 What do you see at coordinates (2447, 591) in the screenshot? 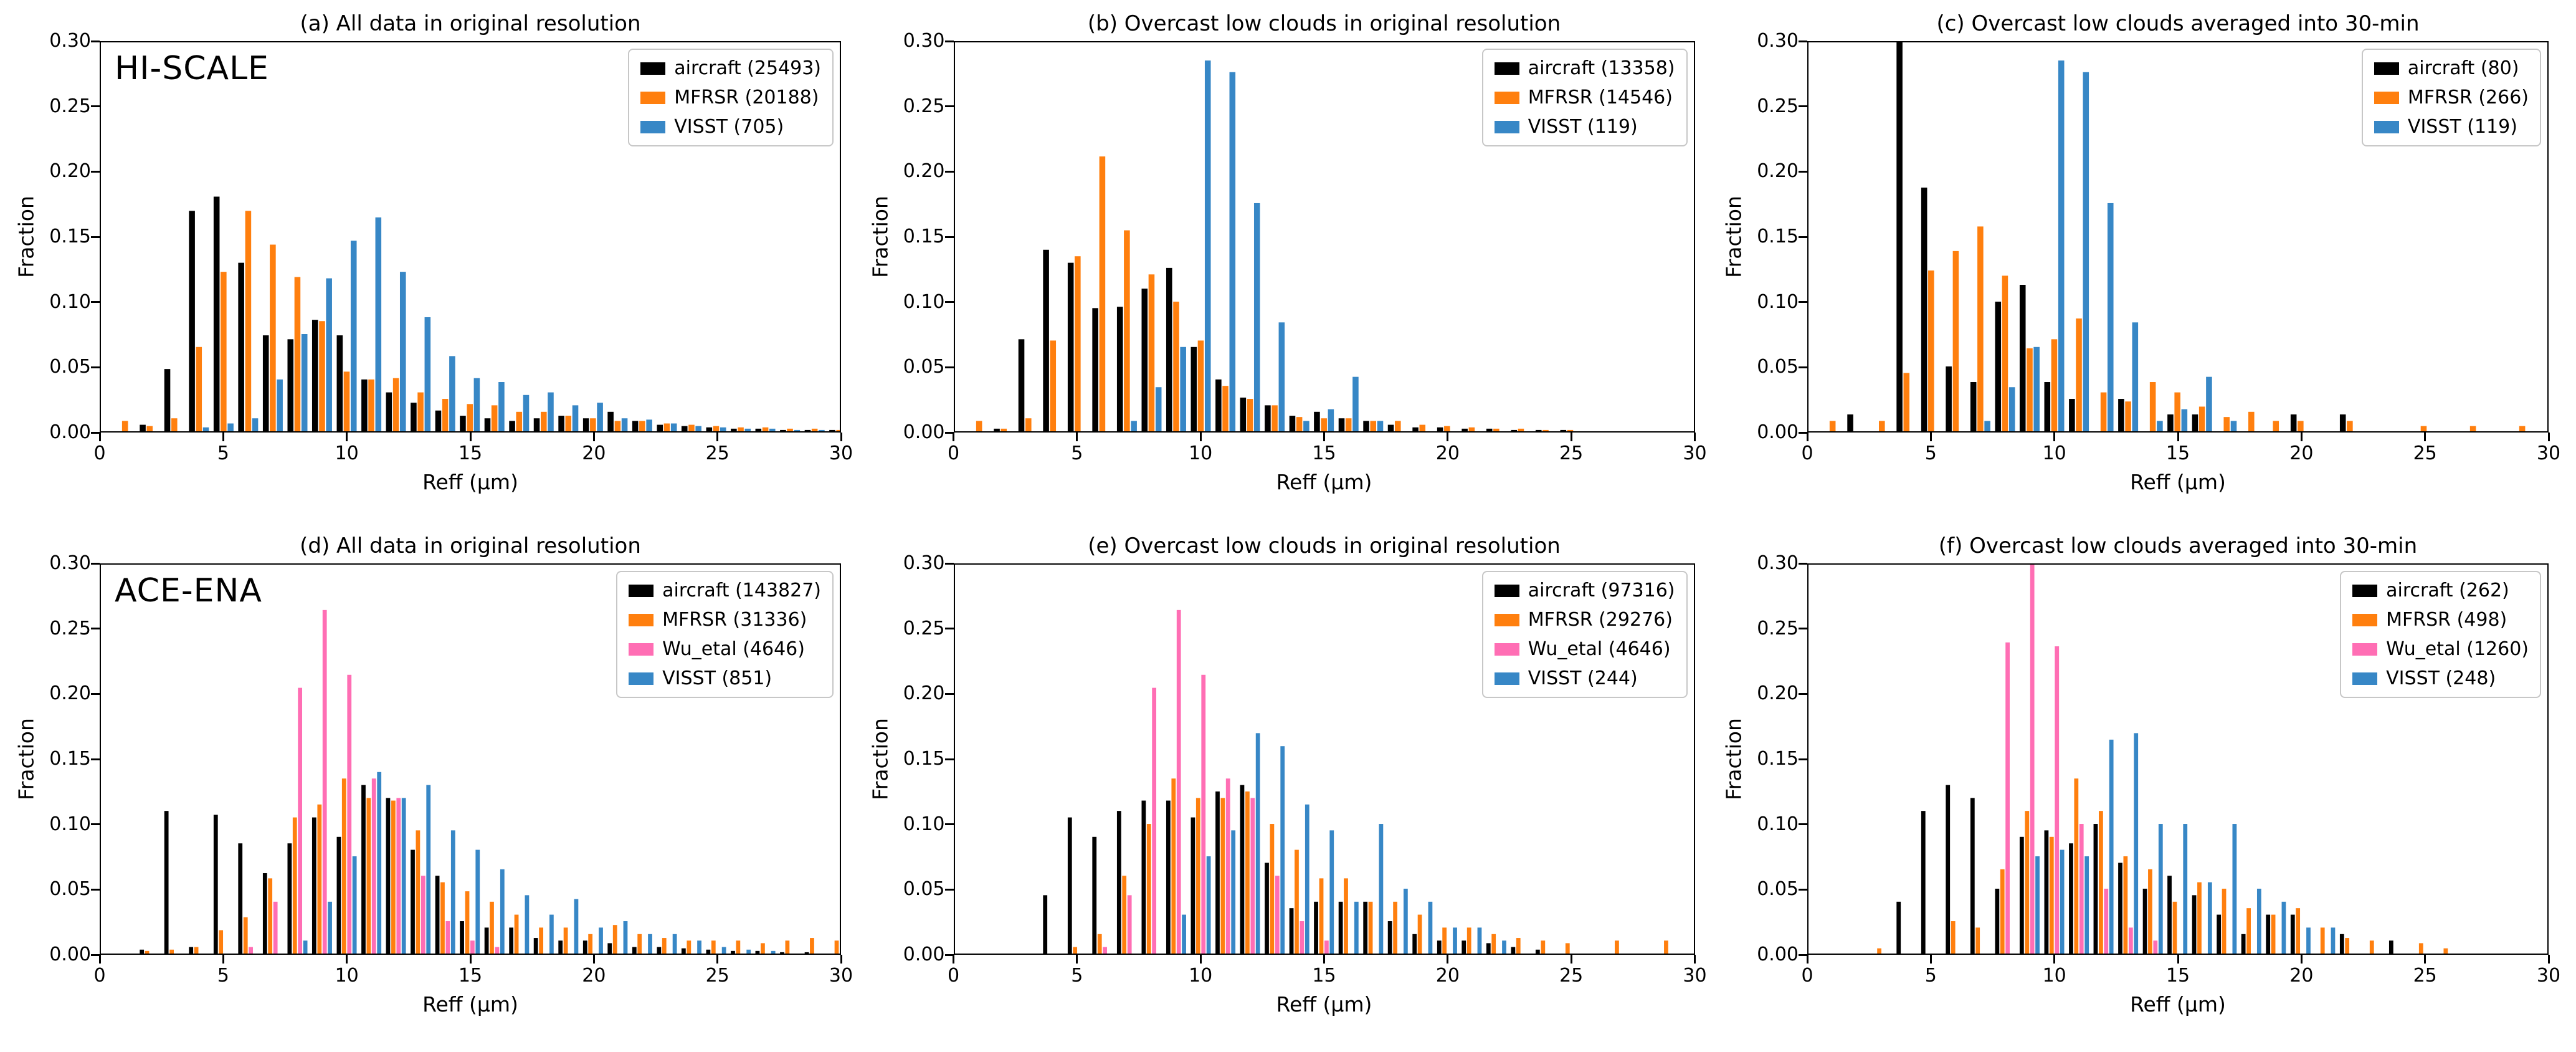
I see `legend-label: aircraft (262)` at bounding box center [2447, 591].